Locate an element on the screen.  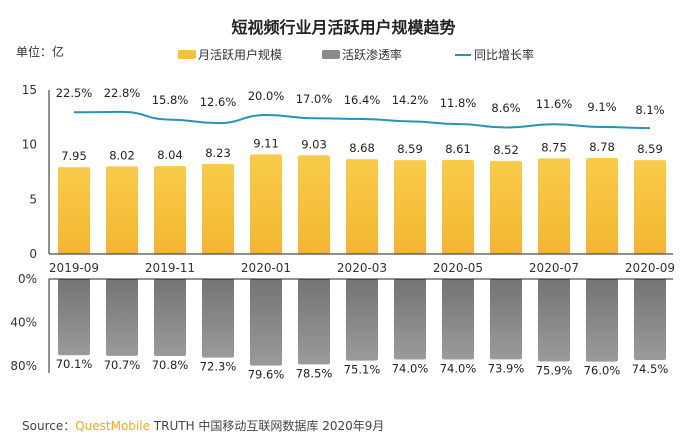
bar-label-mau: 8.52 is located at coordinates (506, 150).